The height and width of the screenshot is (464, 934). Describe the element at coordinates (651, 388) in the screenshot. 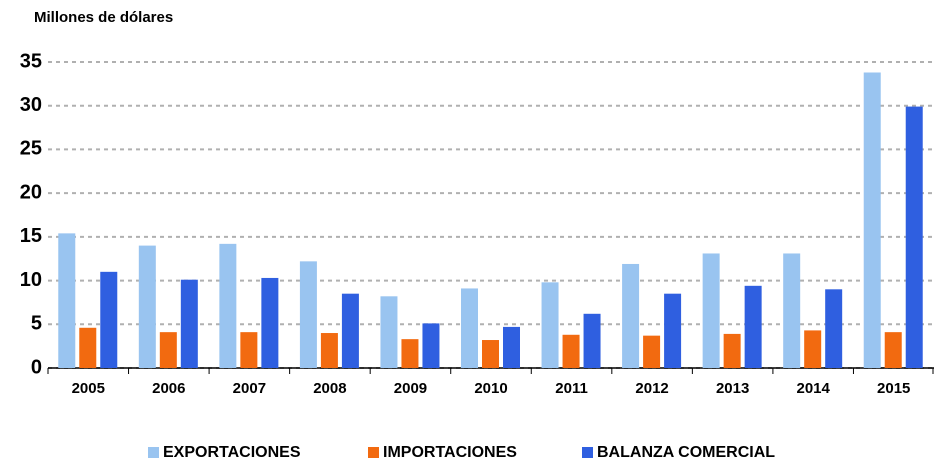

I see `x-tick-label: 2012` at that location.